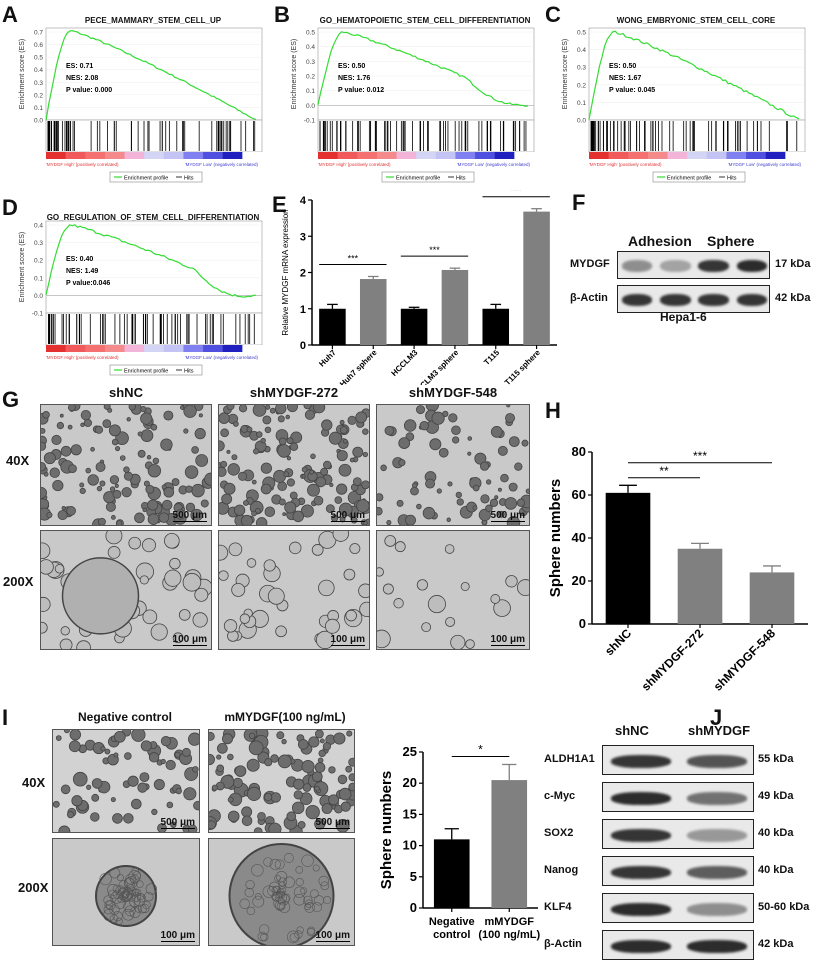  Describe the element at coordinates (553, 14) in the screenshot. I see `panel-letter: C` at that location.